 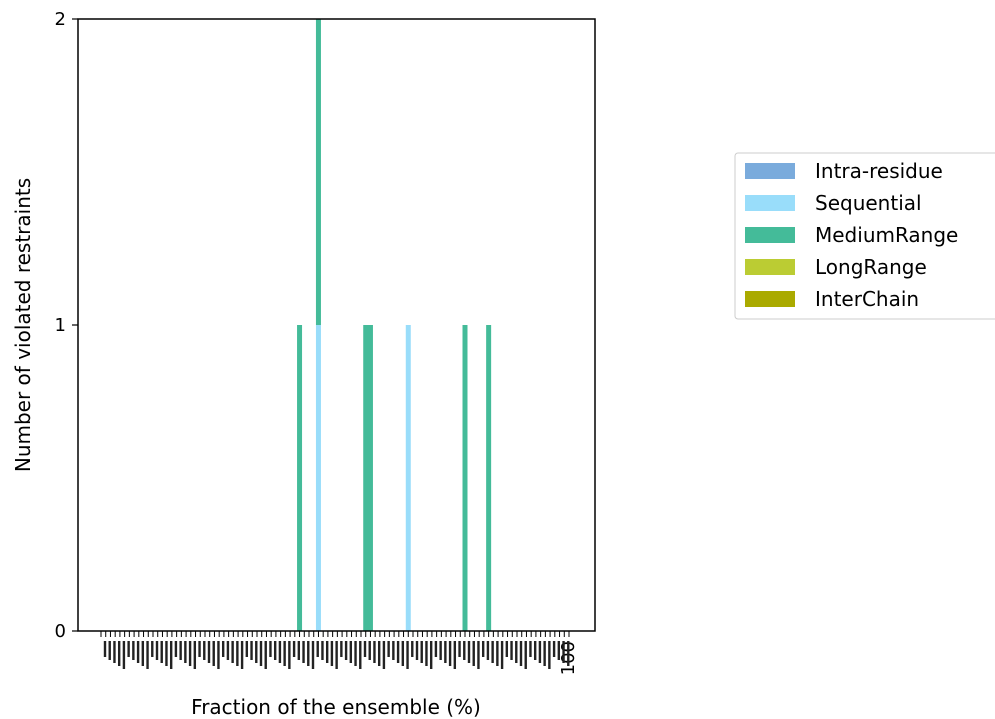 What do you see at coordinates (770, 171) in the screenshot?
I see `legend-swatch-intra-residue` at bounding box center [770, 171].